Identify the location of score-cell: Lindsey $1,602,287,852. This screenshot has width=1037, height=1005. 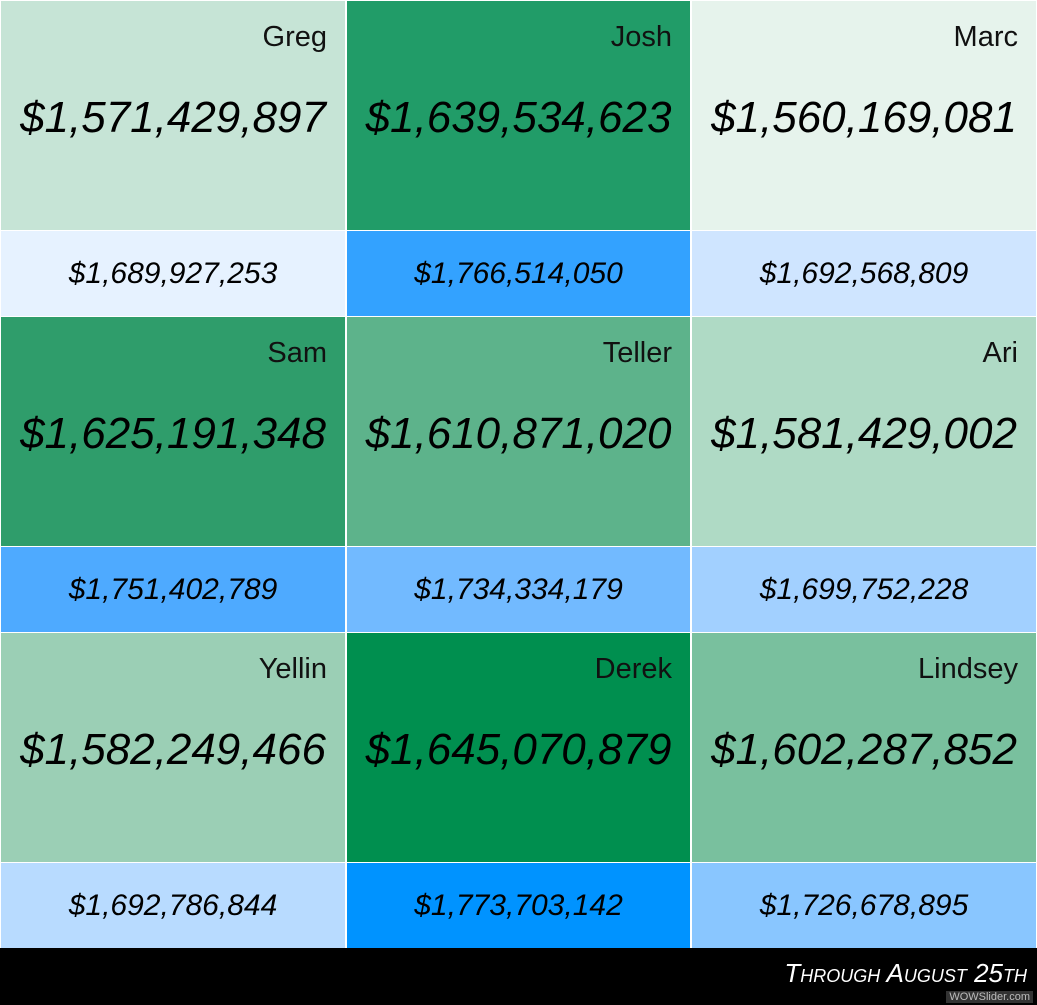
(864, 747).